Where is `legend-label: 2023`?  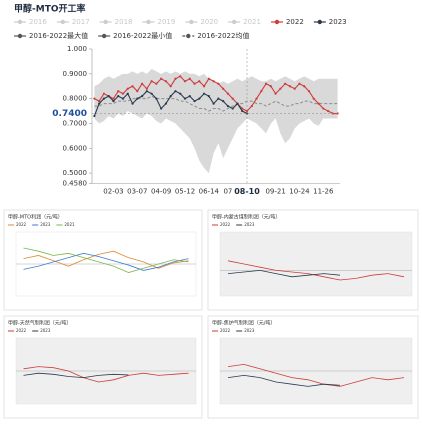
legend-label: 2023 is located at coordinates (338, 22).